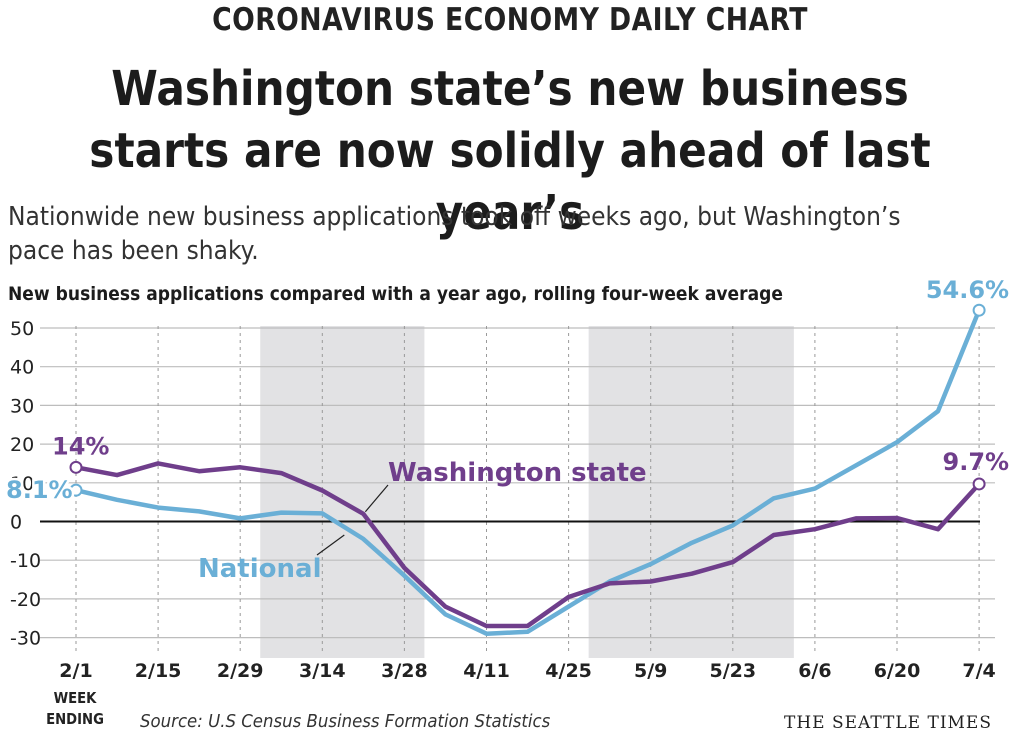 The height and width of the screenshot is (735, 1020). Describe the element at coordinates (22, 445) in the screenshot. I see `y-tick-label: 20` at that location.